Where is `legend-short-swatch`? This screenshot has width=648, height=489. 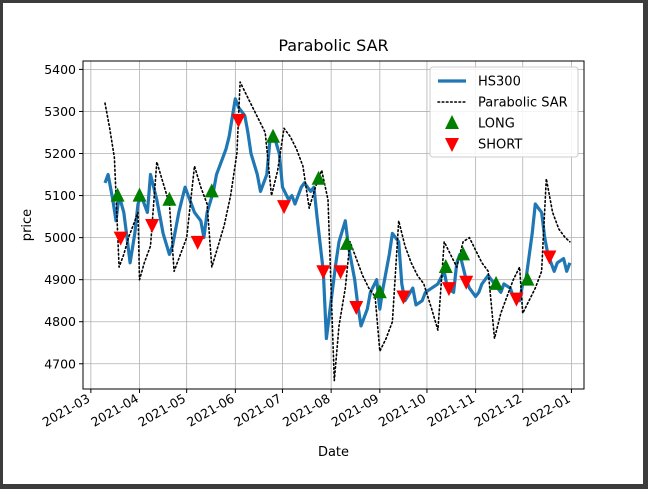 legend-short-swatch is located at coordinates (452, 145).